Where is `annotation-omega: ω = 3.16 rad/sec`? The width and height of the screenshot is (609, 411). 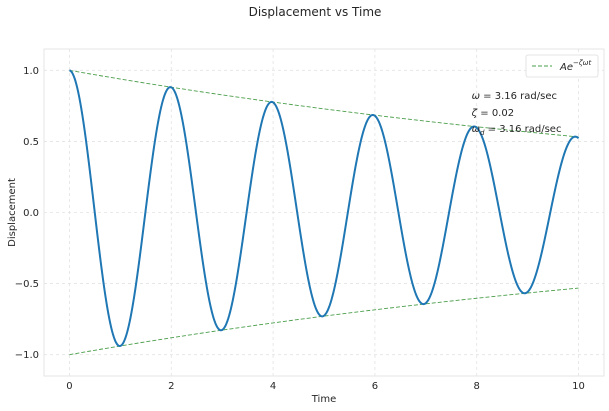 annotation-omega: ω = 3.16 rad/sec is located at coordinates (514, 96).